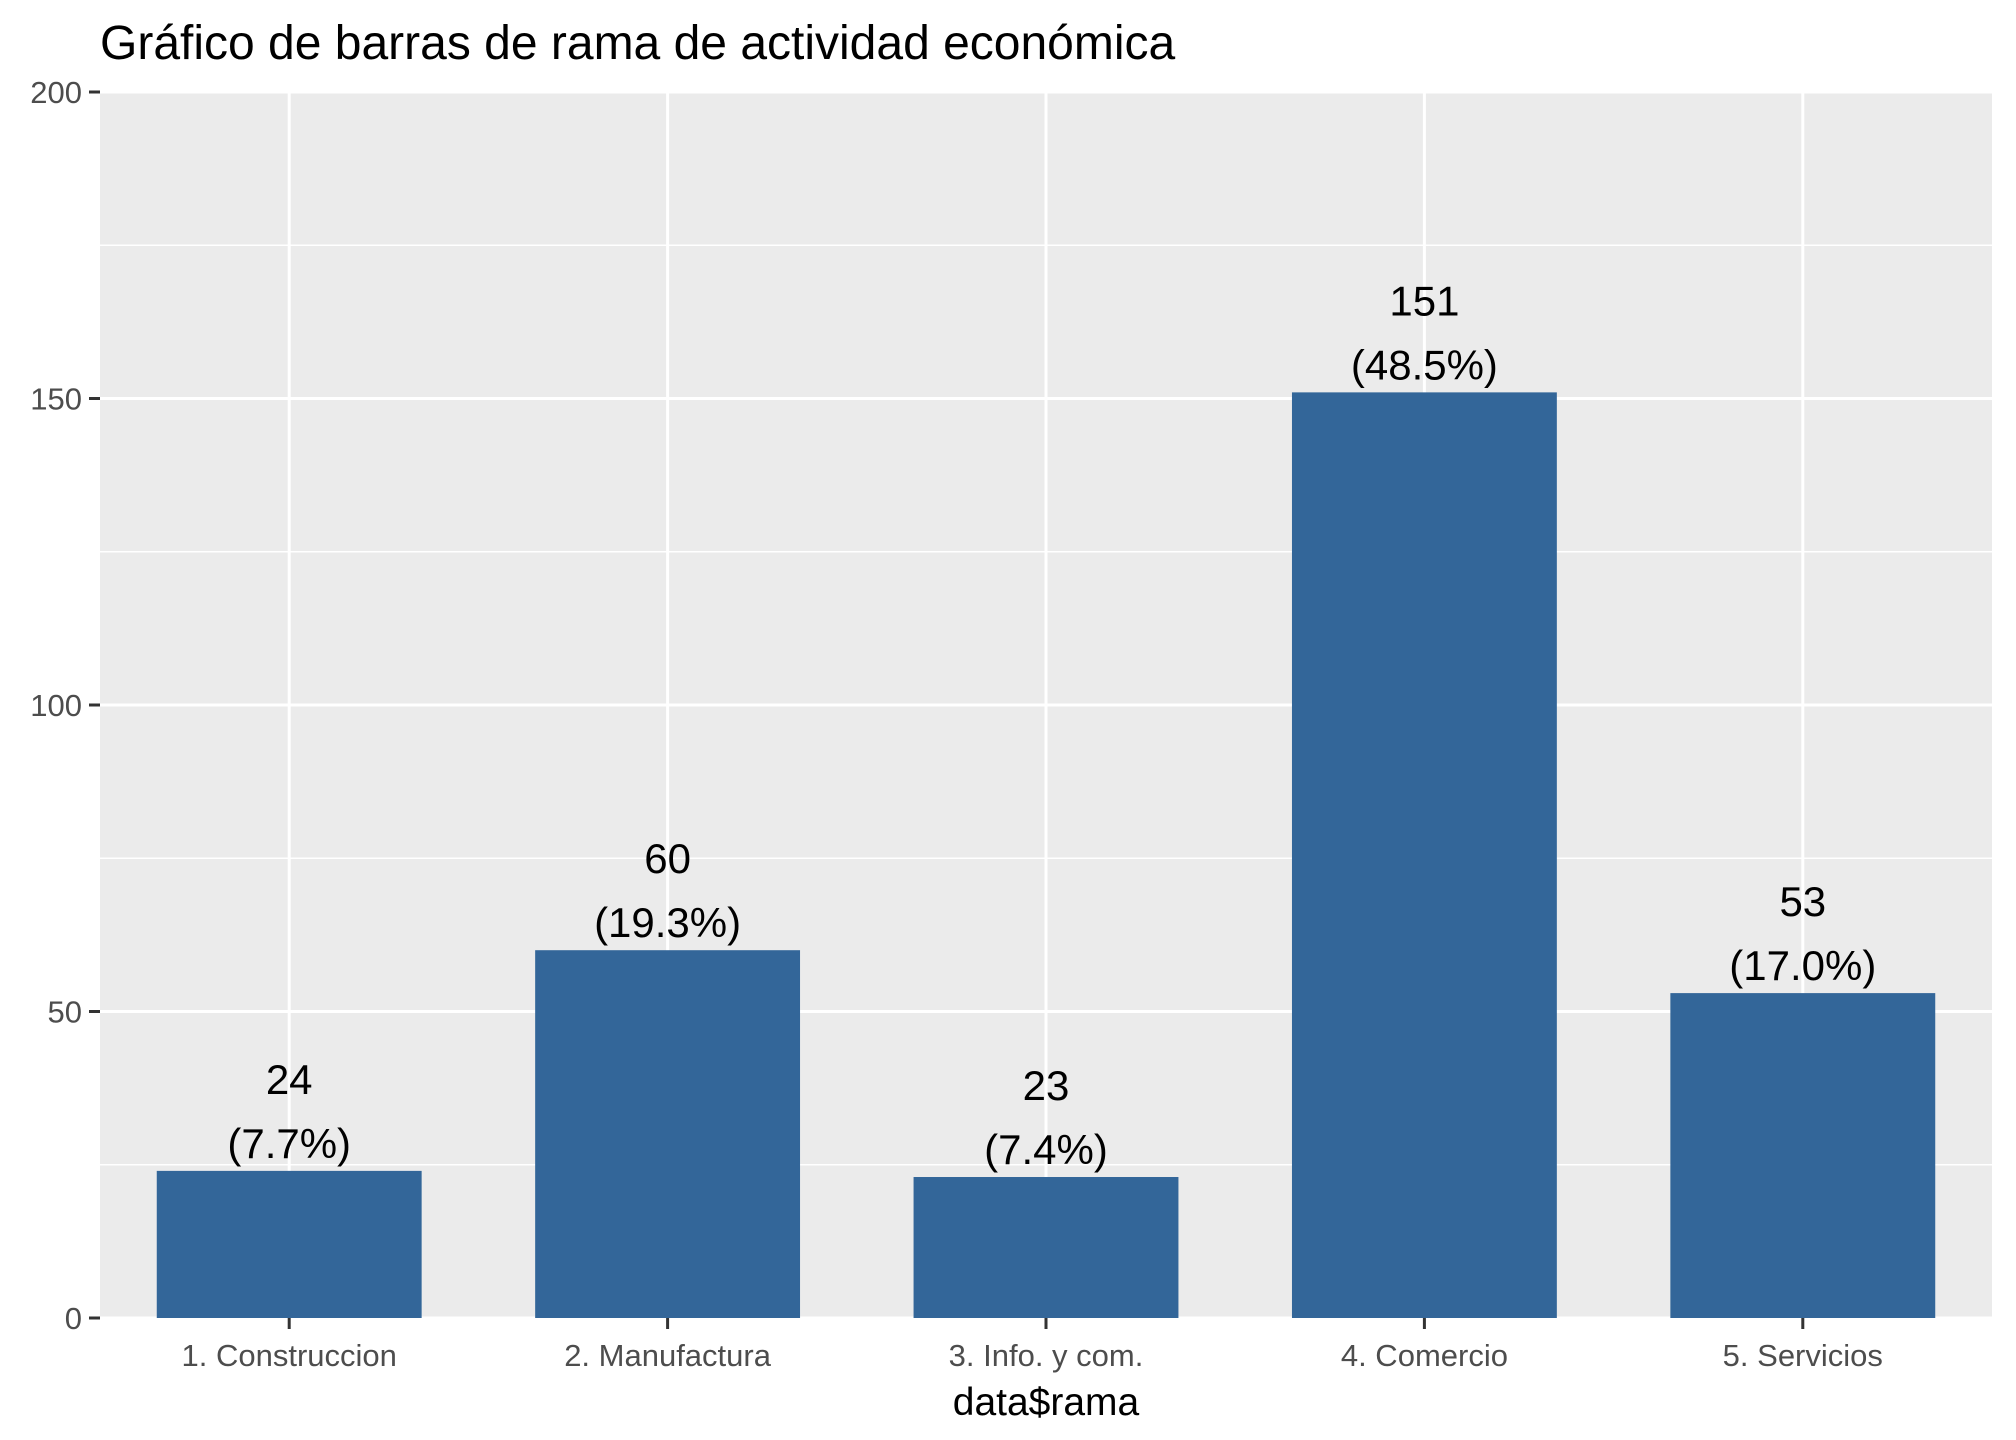  What do you see at coordinates (56, 705) in the screenshot?
I see `y-tick-label: 100` at bounding box center [56, 705].